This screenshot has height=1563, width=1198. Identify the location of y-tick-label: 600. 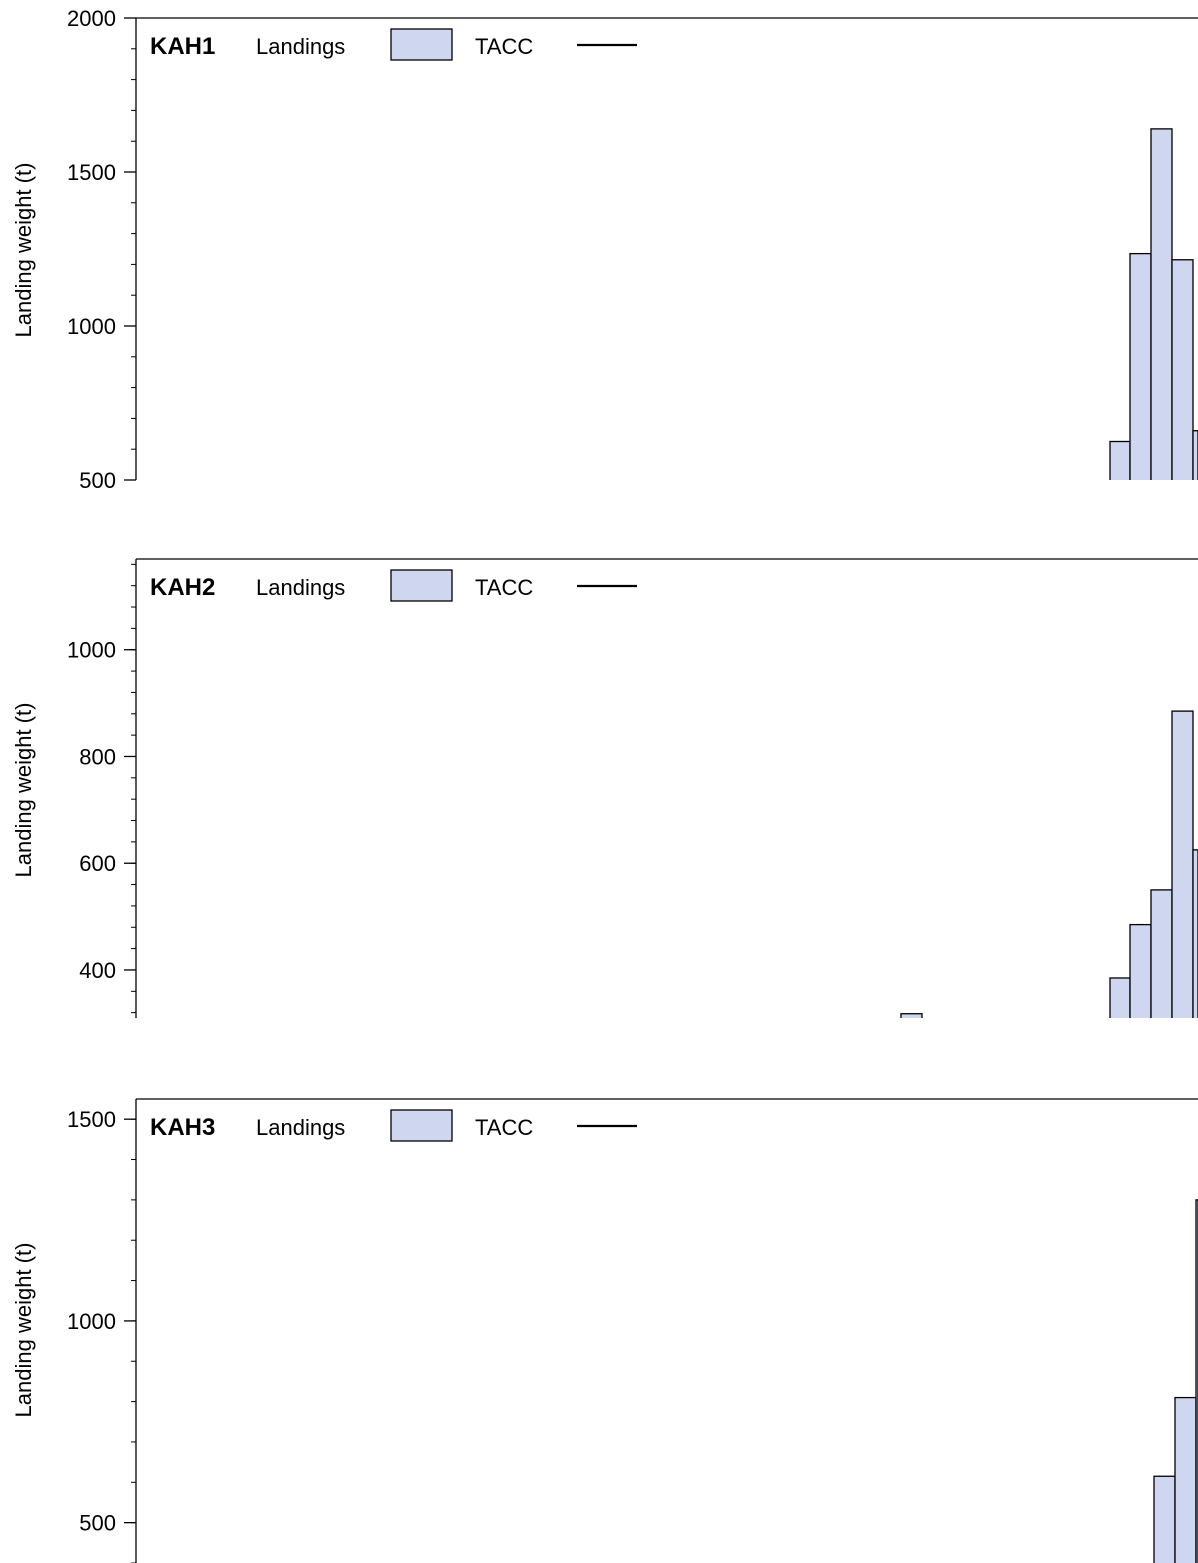
(97, 863).